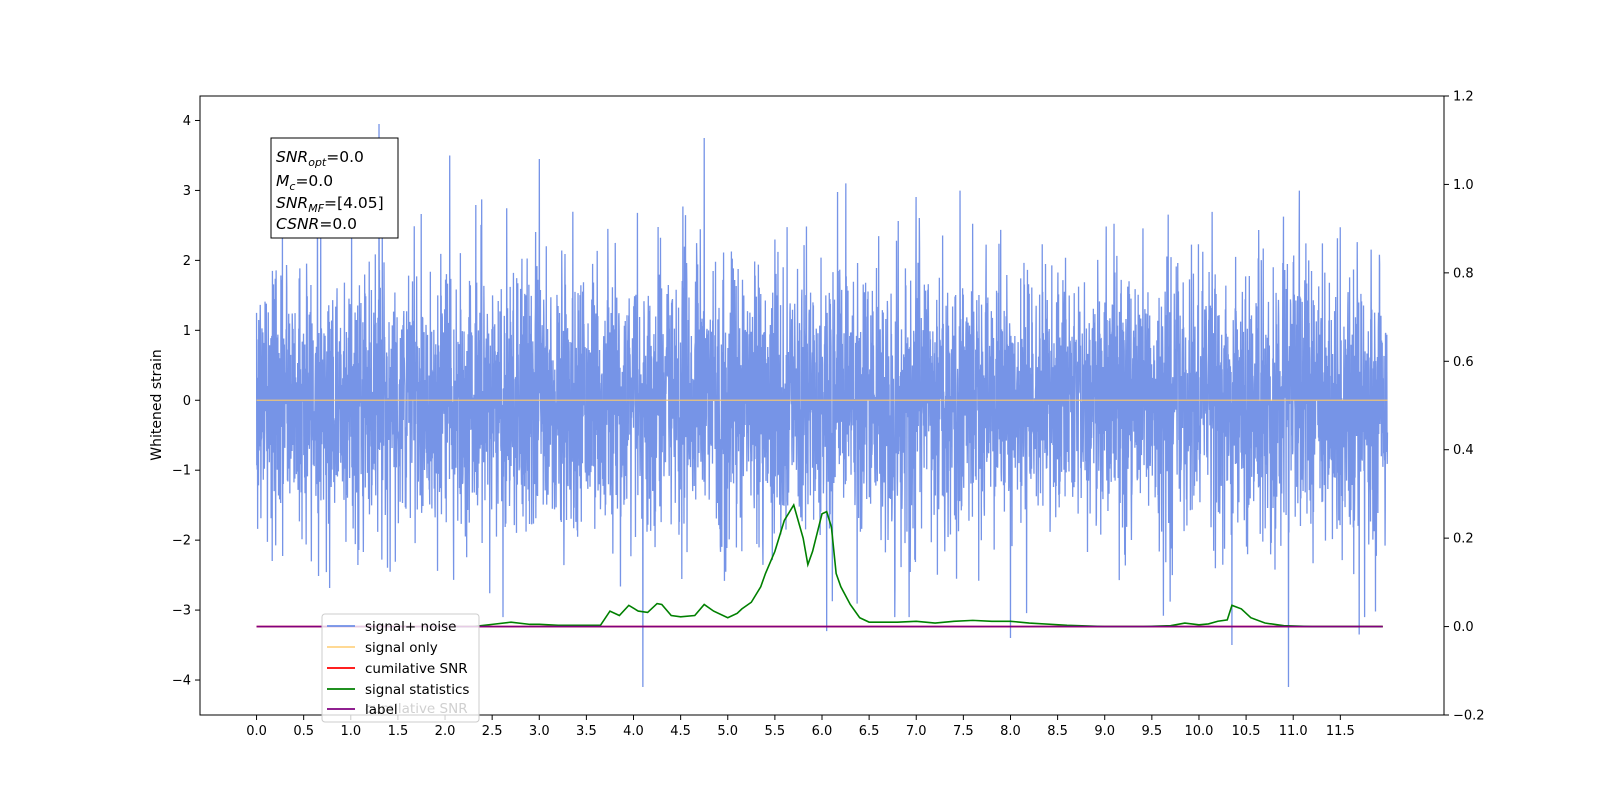  Describe the element at coordinates (727, 731) in the screenshot. I see `x-tick-label: 5.0` at that location.